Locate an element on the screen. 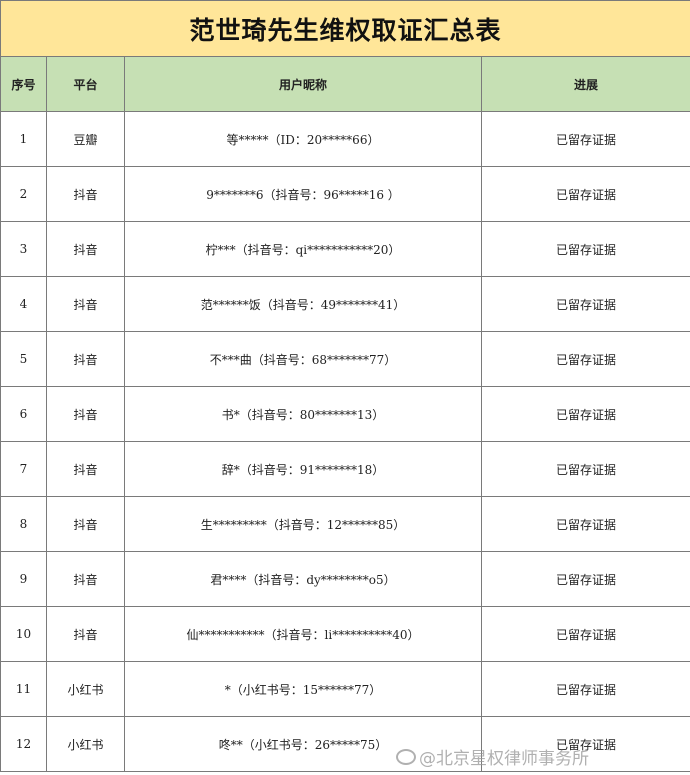  table-row: 9 抖音 君****（抖音号：dy********o5） 已留存证据 is located at coordinates (345, 579).